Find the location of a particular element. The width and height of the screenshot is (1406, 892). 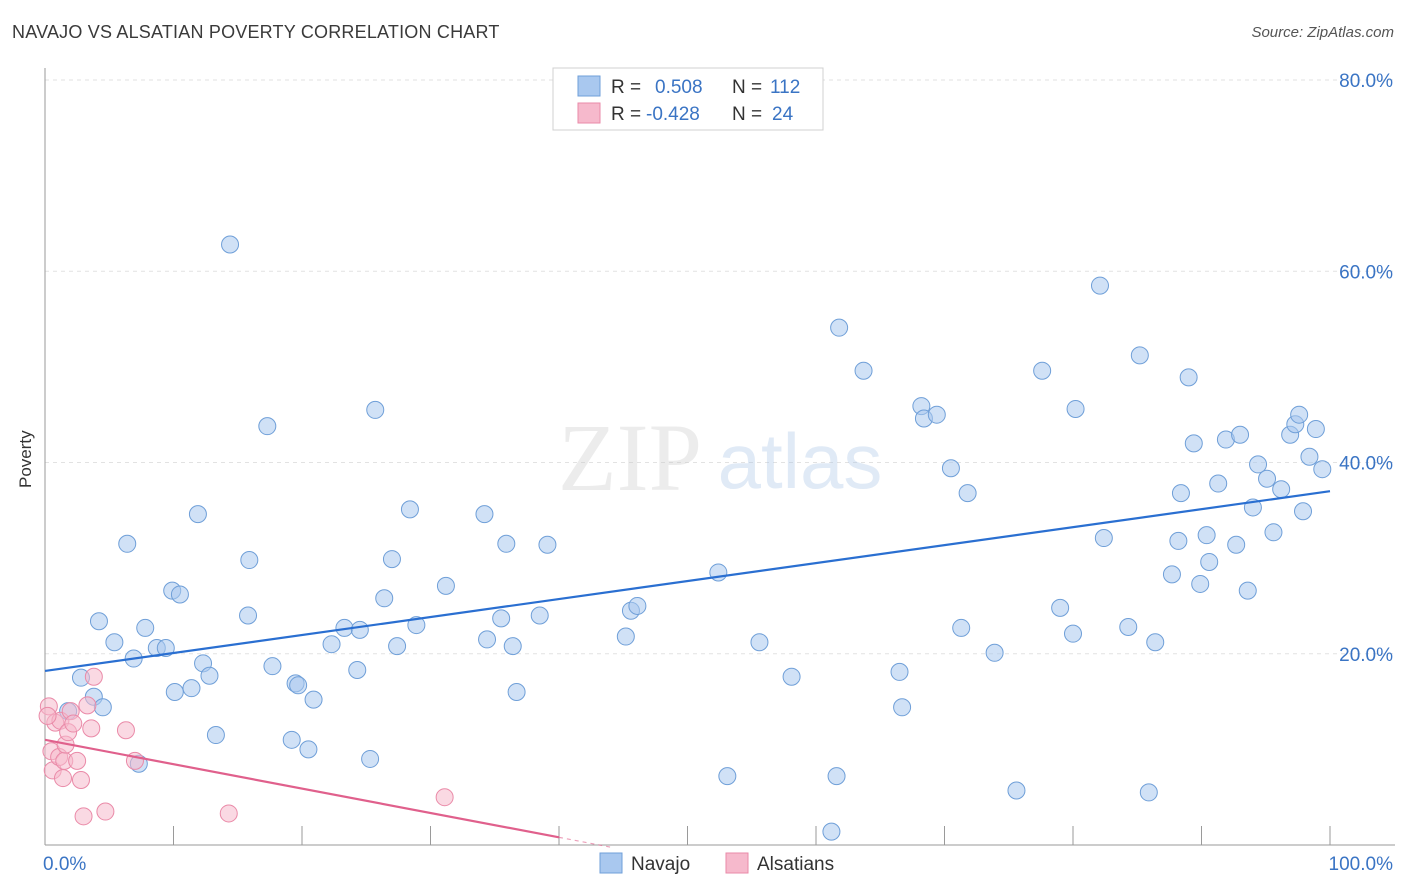

watermark: ZIP atlas is located at coordinates (720, 457).